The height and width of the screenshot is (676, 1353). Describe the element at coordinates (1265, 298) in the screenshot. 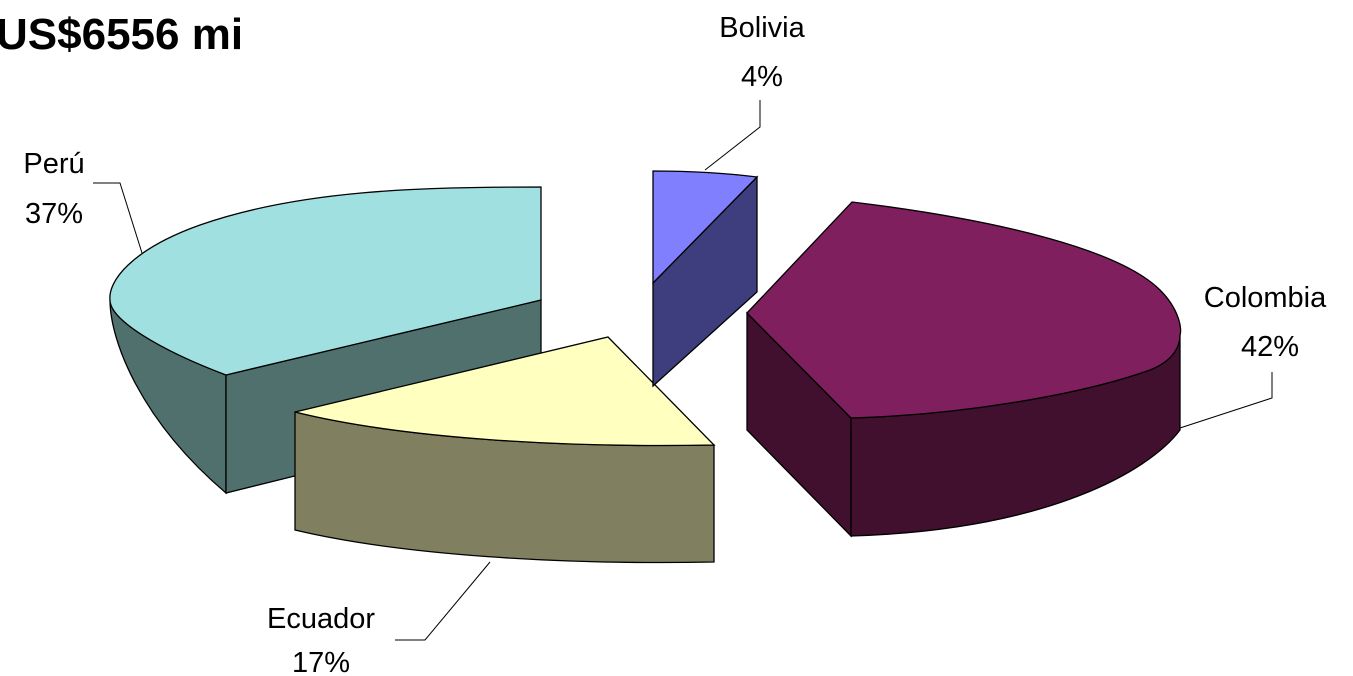

I see `label-colombia-name: Colombia` at that location.